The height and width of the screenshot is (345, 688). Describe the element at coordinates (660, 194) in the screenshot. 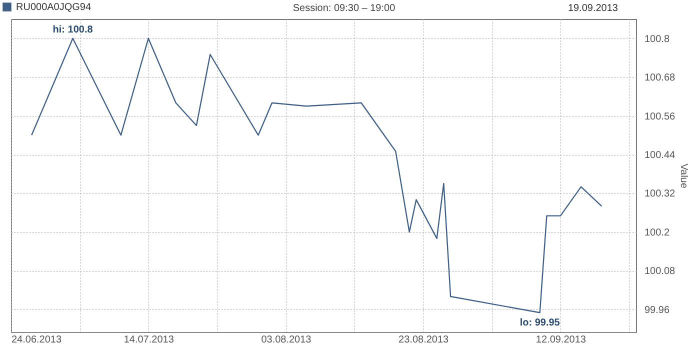

I see `y-tick-label: 100.32` at that location.